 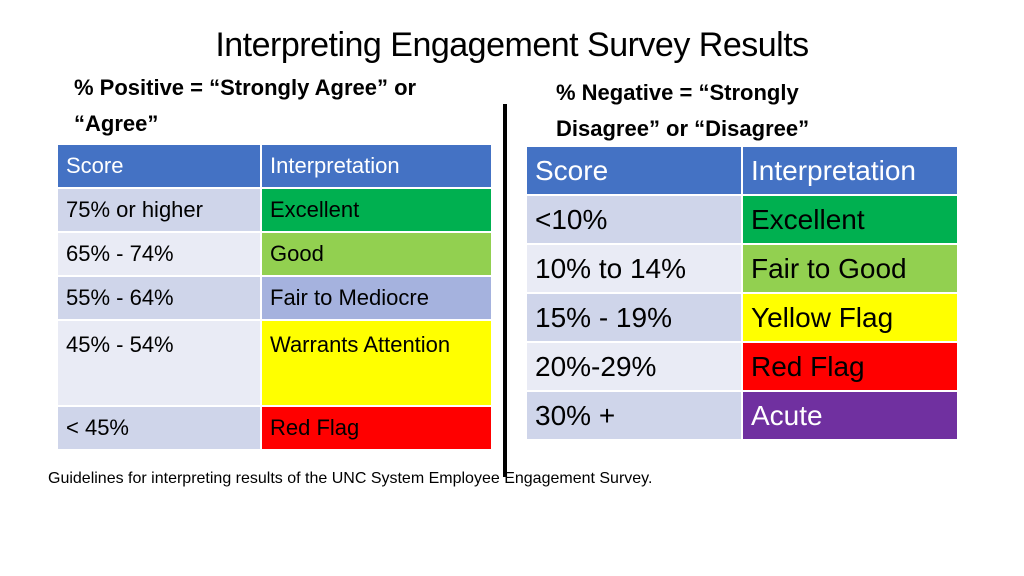 I want to click on score-cell: <10%, so click(x=635, y=220).